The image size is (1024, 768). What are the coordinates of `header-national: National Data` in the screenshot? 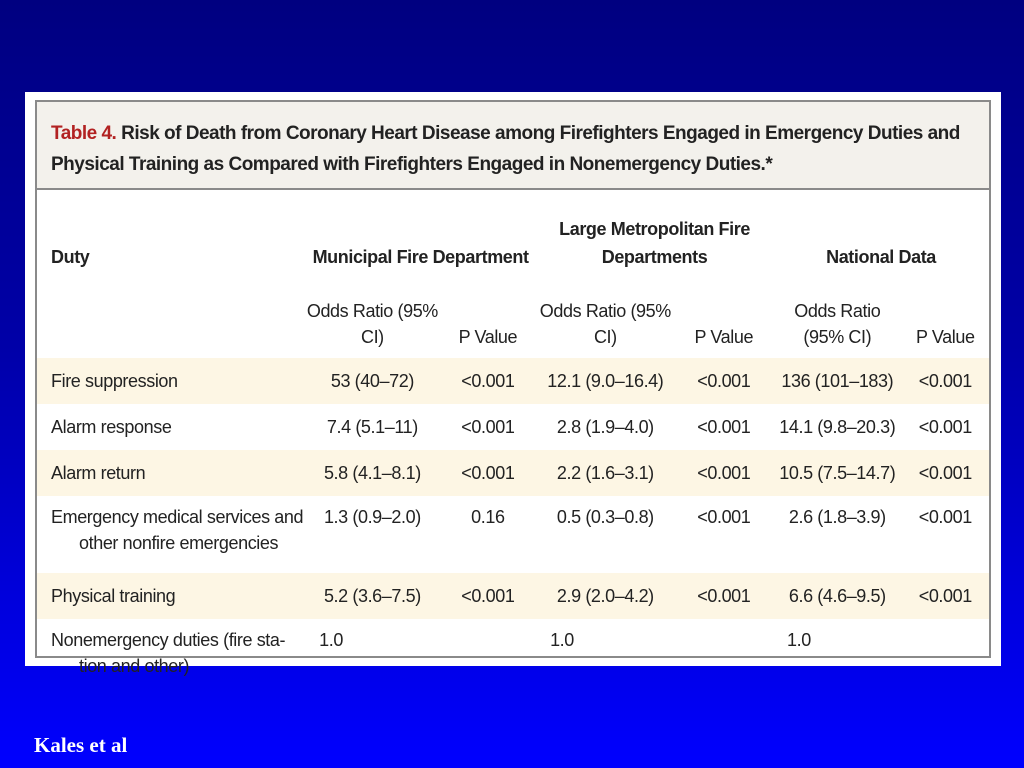 It's located at (881, 257).